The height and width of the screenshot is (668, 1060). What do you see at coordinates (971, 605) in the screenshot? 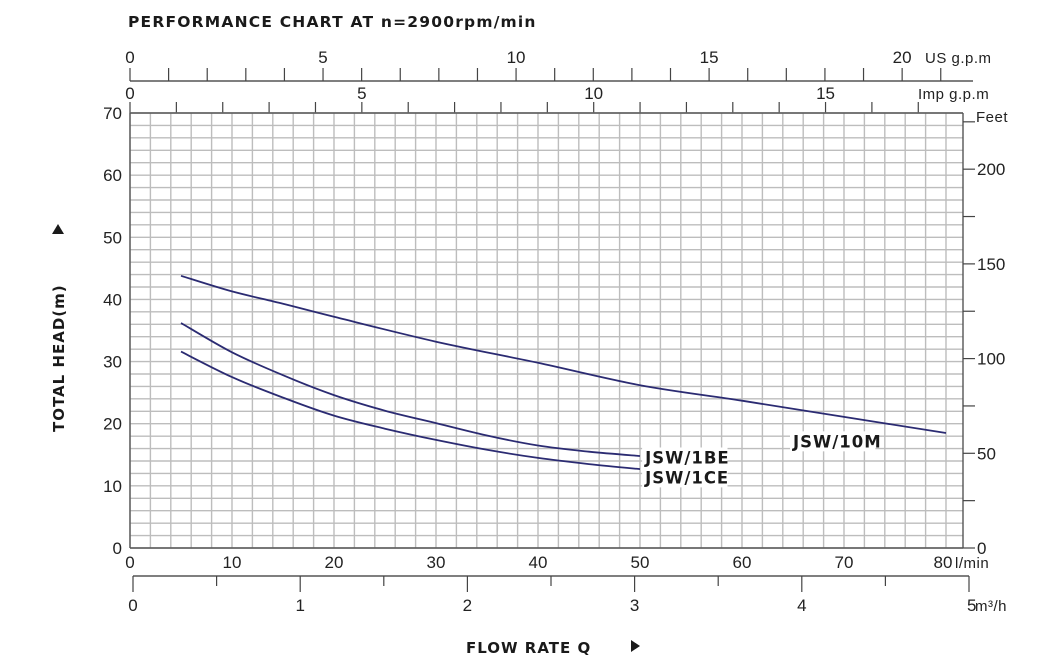
I see `m3h-tick-label: 5` at bounding box center [971, 605].